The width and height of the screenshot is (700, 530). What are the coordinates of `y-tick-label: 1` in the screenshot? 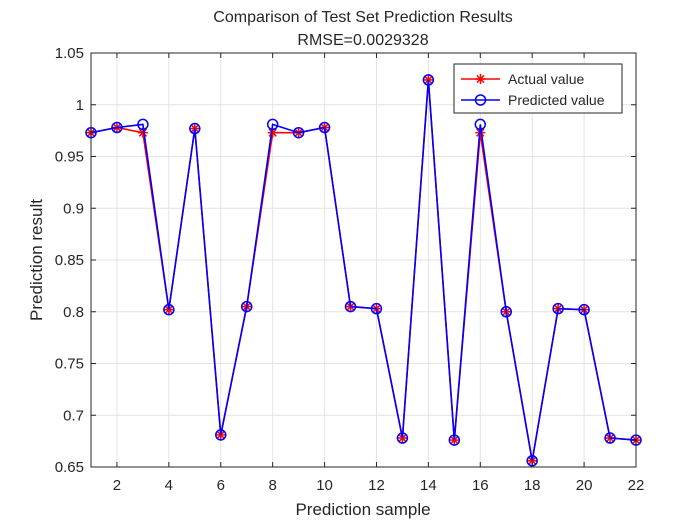 It's located at (80, 105).